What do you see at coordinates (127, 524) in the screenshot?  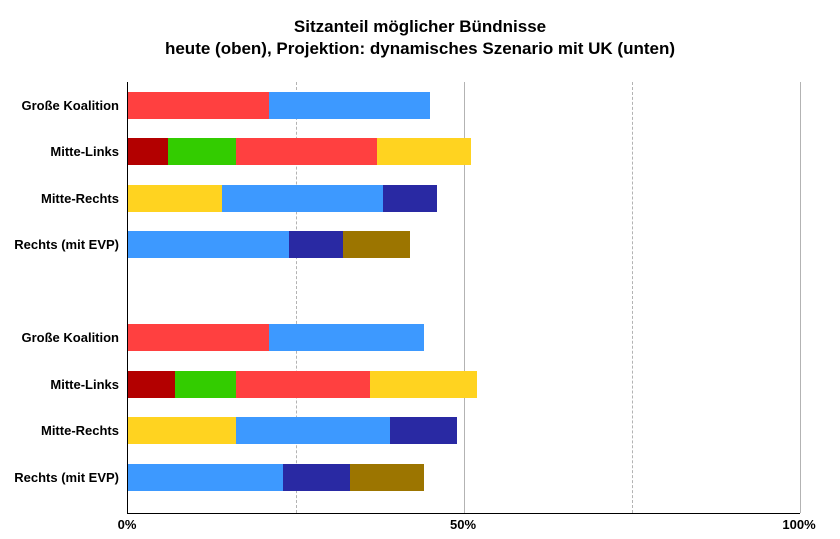 I see `x-tick-label-0: 0%` at bounding box center [127, 524].